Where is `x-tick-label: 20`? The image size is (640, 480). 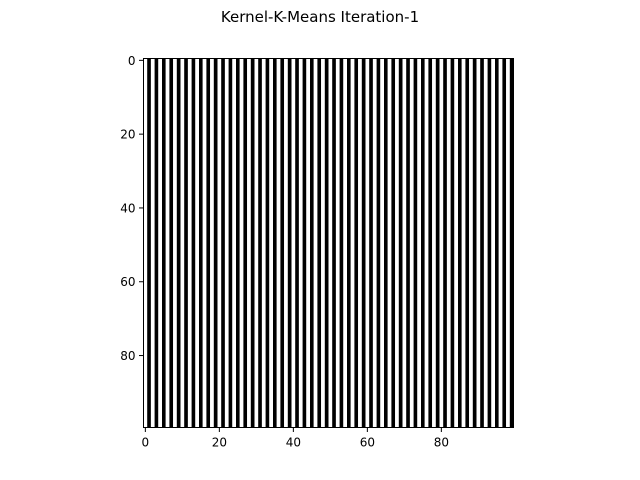 x-tick-label: 20 is located at coordinates (219, 443).